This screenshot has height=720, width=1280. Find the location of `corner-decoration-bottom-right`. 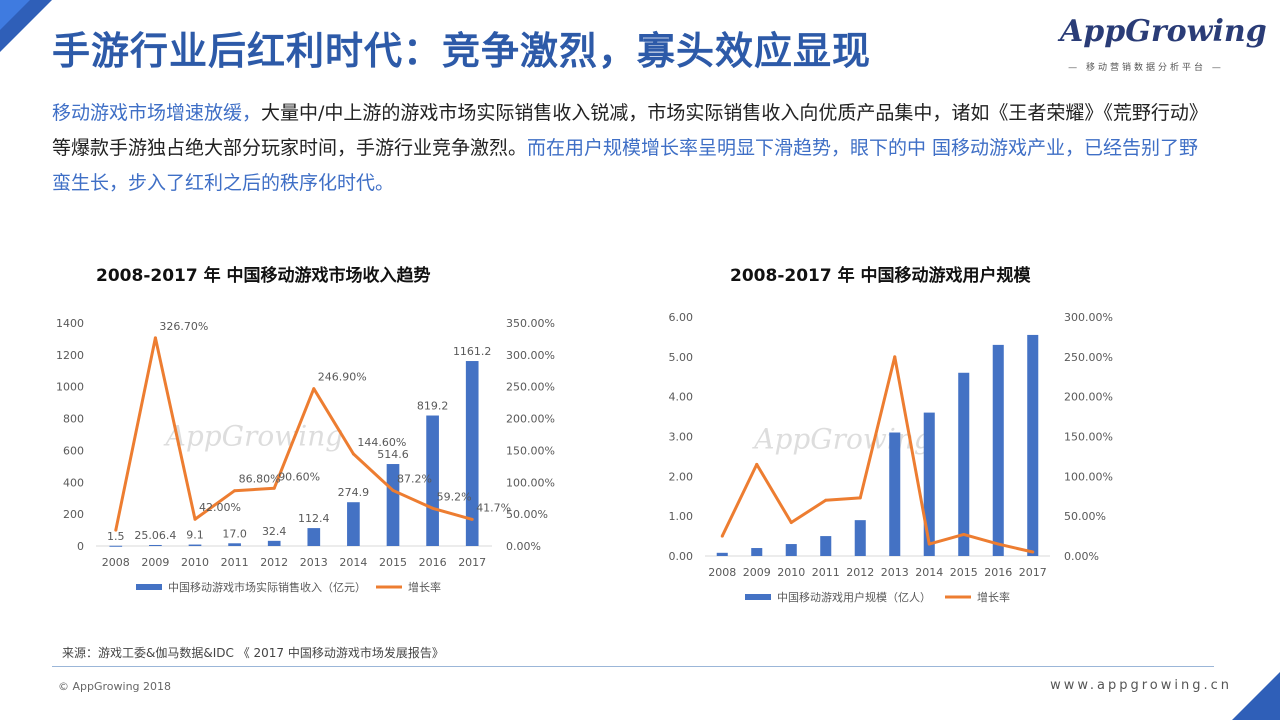

corner-decoration-bottom-right is located at coordinates (1256, 696).